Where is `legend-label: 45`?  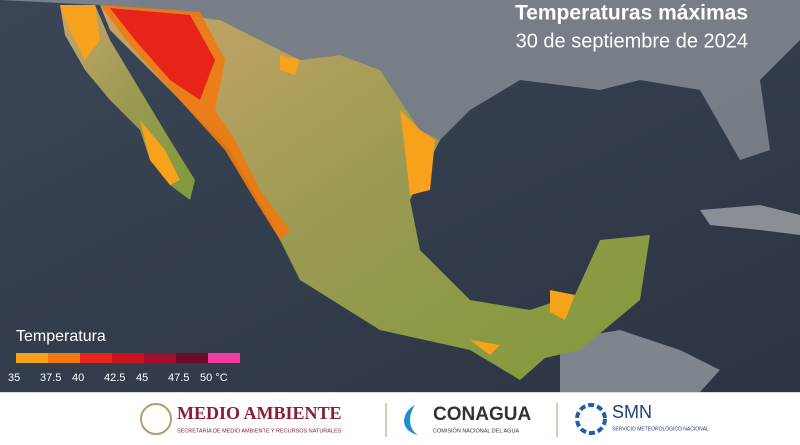 legend-label: 45 is located at coordinates (142, 378).